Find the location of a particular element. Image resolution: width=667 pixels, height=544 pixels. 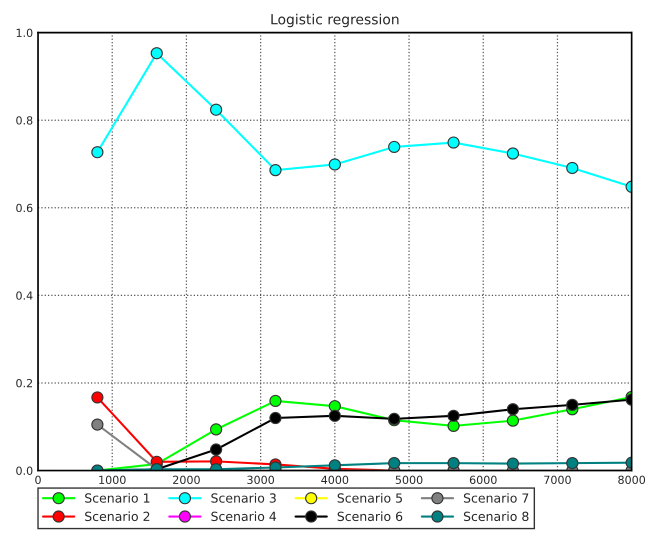

legend-label: Scenario 7 is located at coordinates (496, 498).